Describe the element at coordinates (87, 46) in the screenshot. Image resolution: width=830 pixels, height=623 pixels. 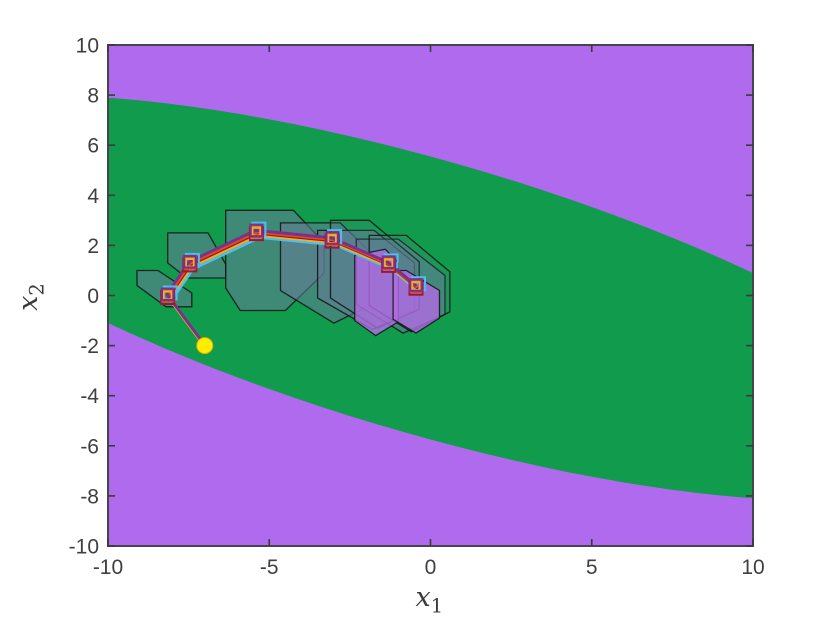
I see `y-tick-label: 10` at that location.